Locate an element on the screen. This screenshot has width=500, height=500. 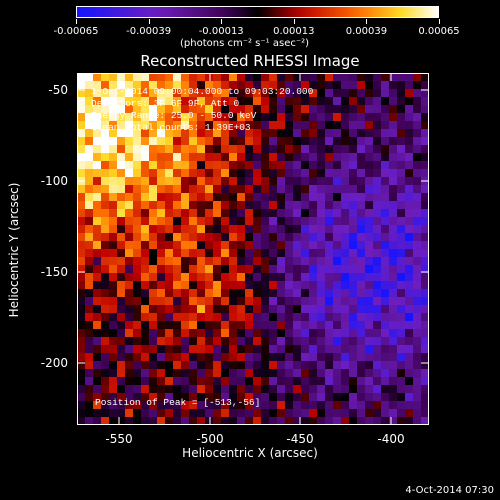
info-detectors: Detectors: 3F 6F 9F, Att 0 is located at coordinates (165, 103).